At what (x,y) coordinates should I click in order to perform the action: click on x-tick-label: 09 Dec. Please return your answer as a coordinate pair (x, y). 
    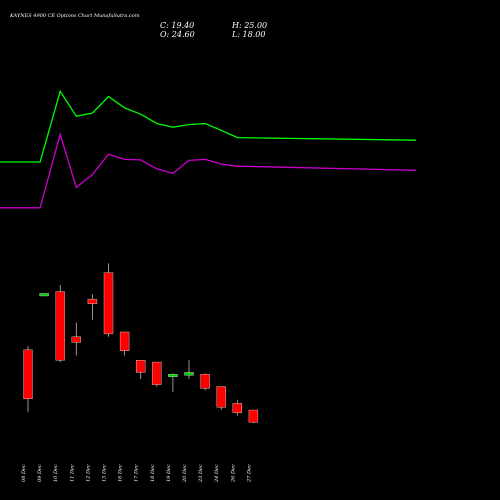
    Looking at the image, I should click on (40, 473).